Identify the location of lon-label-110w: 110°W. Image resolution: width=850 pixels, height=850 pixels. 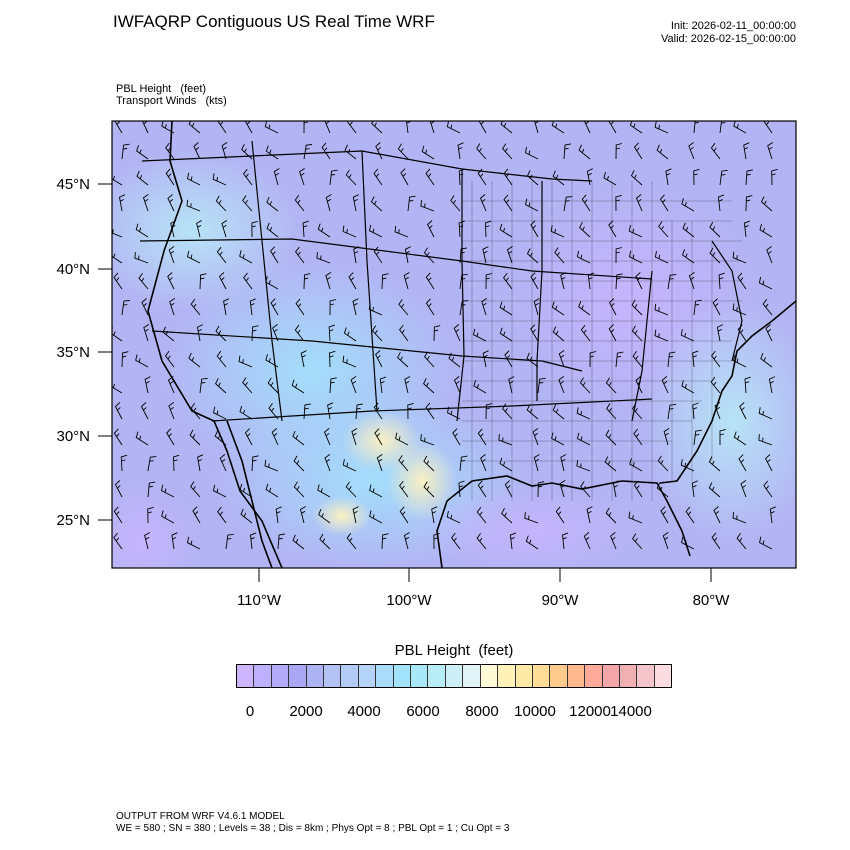
(259, 600).